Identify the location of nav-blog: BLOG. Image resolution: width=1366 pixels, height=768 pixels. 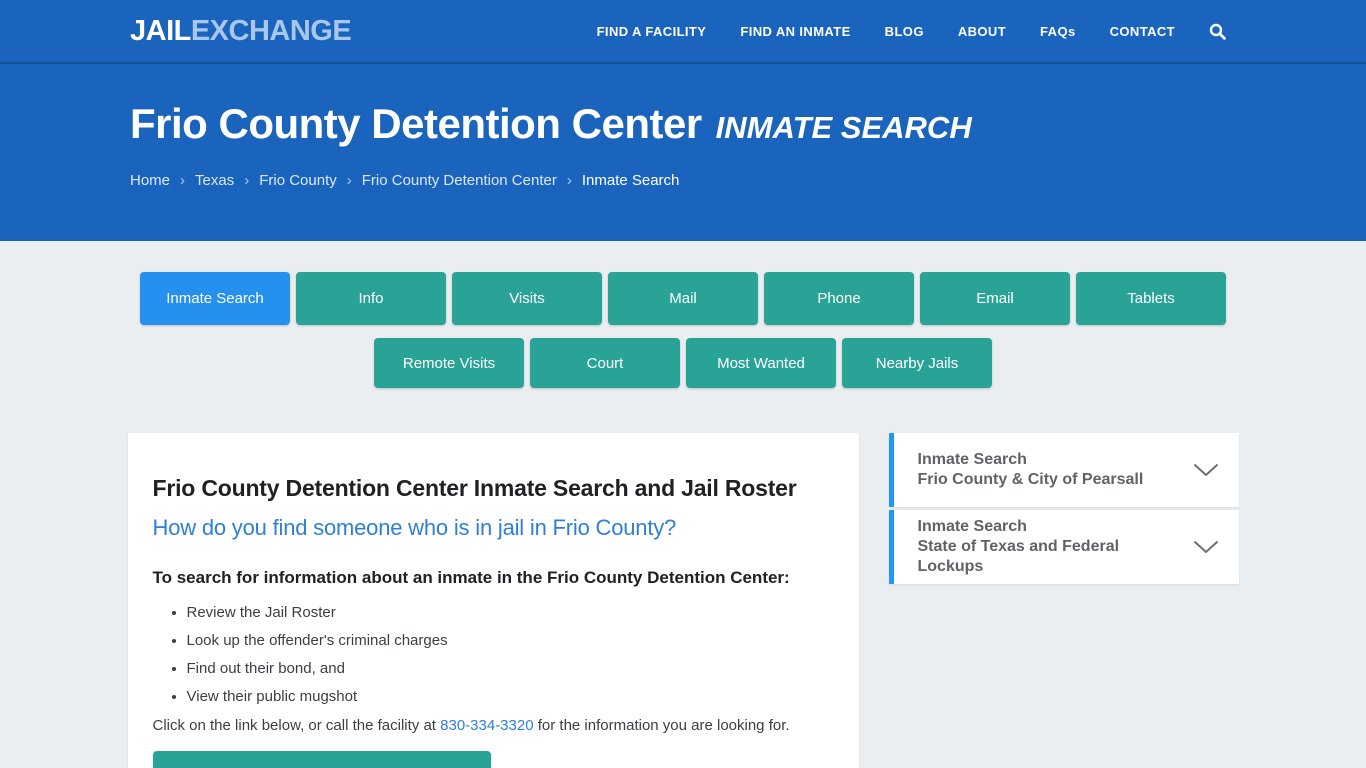
(904, 31).